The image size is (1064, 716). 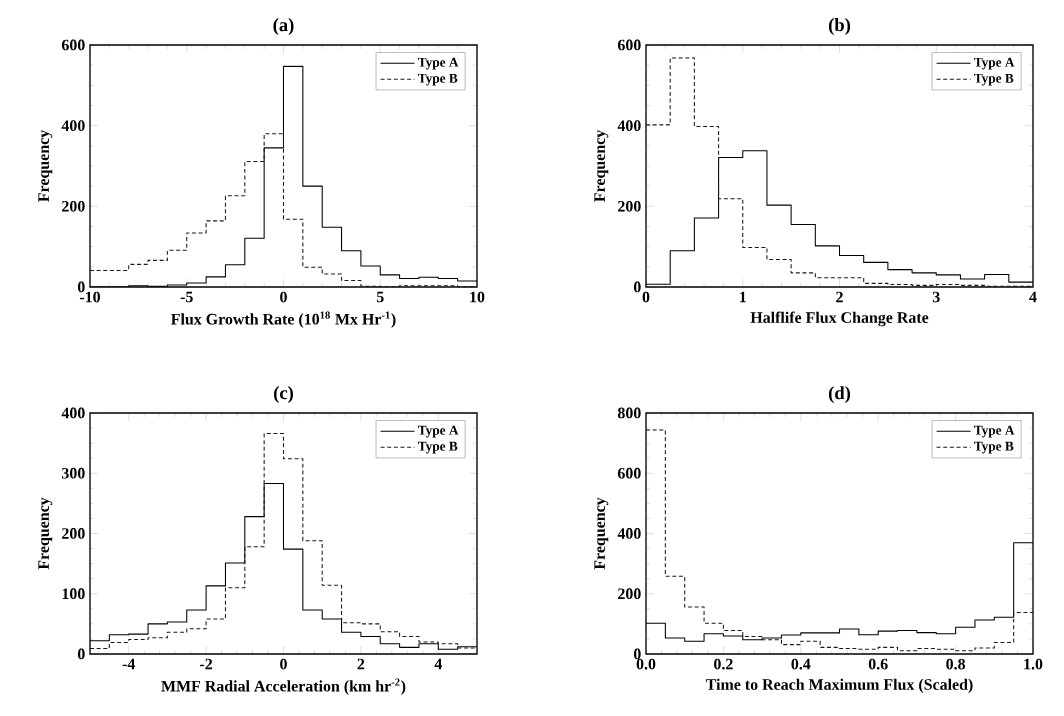 What do you see at coordinates (380, 297) in the screenshot?
I see `x-tick-label: 5` at bounding box center [380, 297].